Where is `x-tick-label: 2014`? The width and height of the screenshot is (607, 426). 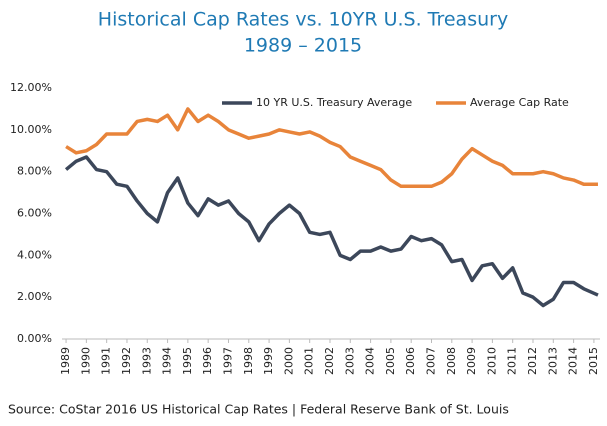
x-tick-label: 2014 is located at coordinates (573, 361).